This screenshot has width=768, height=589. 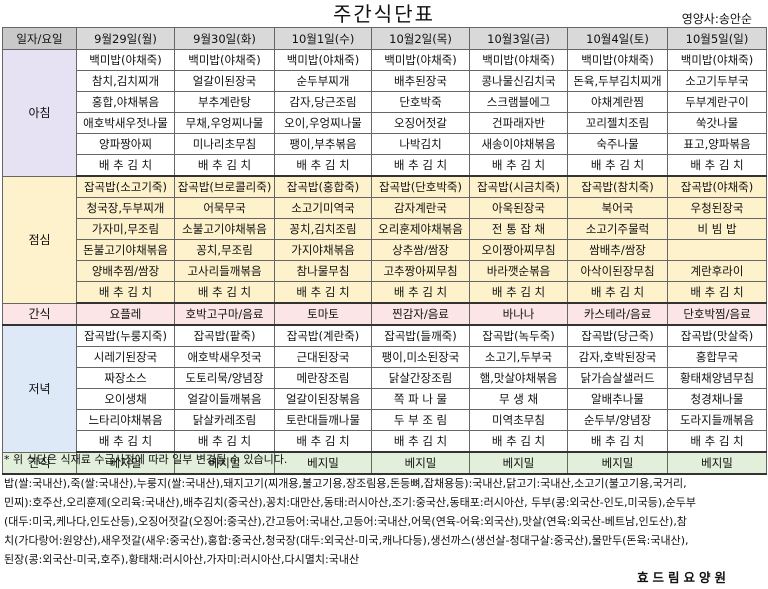 I want to click on meal-row: 돈불고기야채볶음 꽁치,무조림 가지야채볶음 상추쌈/쌈장 오이짱아찌무침 쌈배추/쌈장, so click(x=385, y=250).